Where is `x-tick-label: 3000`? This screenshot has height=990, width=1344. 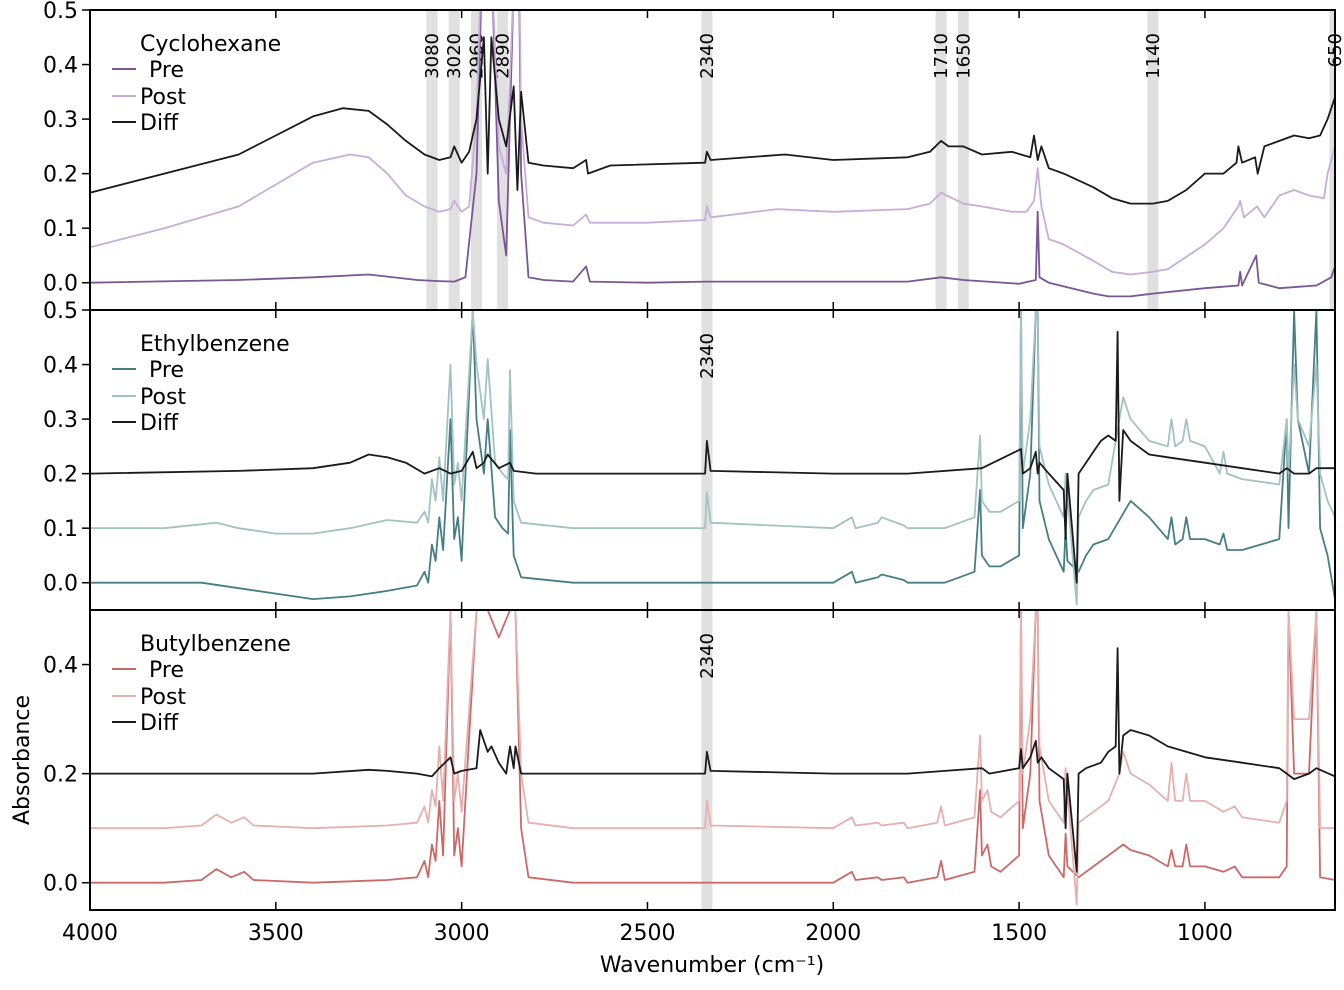 x-tick-label: 3000 is located at coordinates (462, 933).